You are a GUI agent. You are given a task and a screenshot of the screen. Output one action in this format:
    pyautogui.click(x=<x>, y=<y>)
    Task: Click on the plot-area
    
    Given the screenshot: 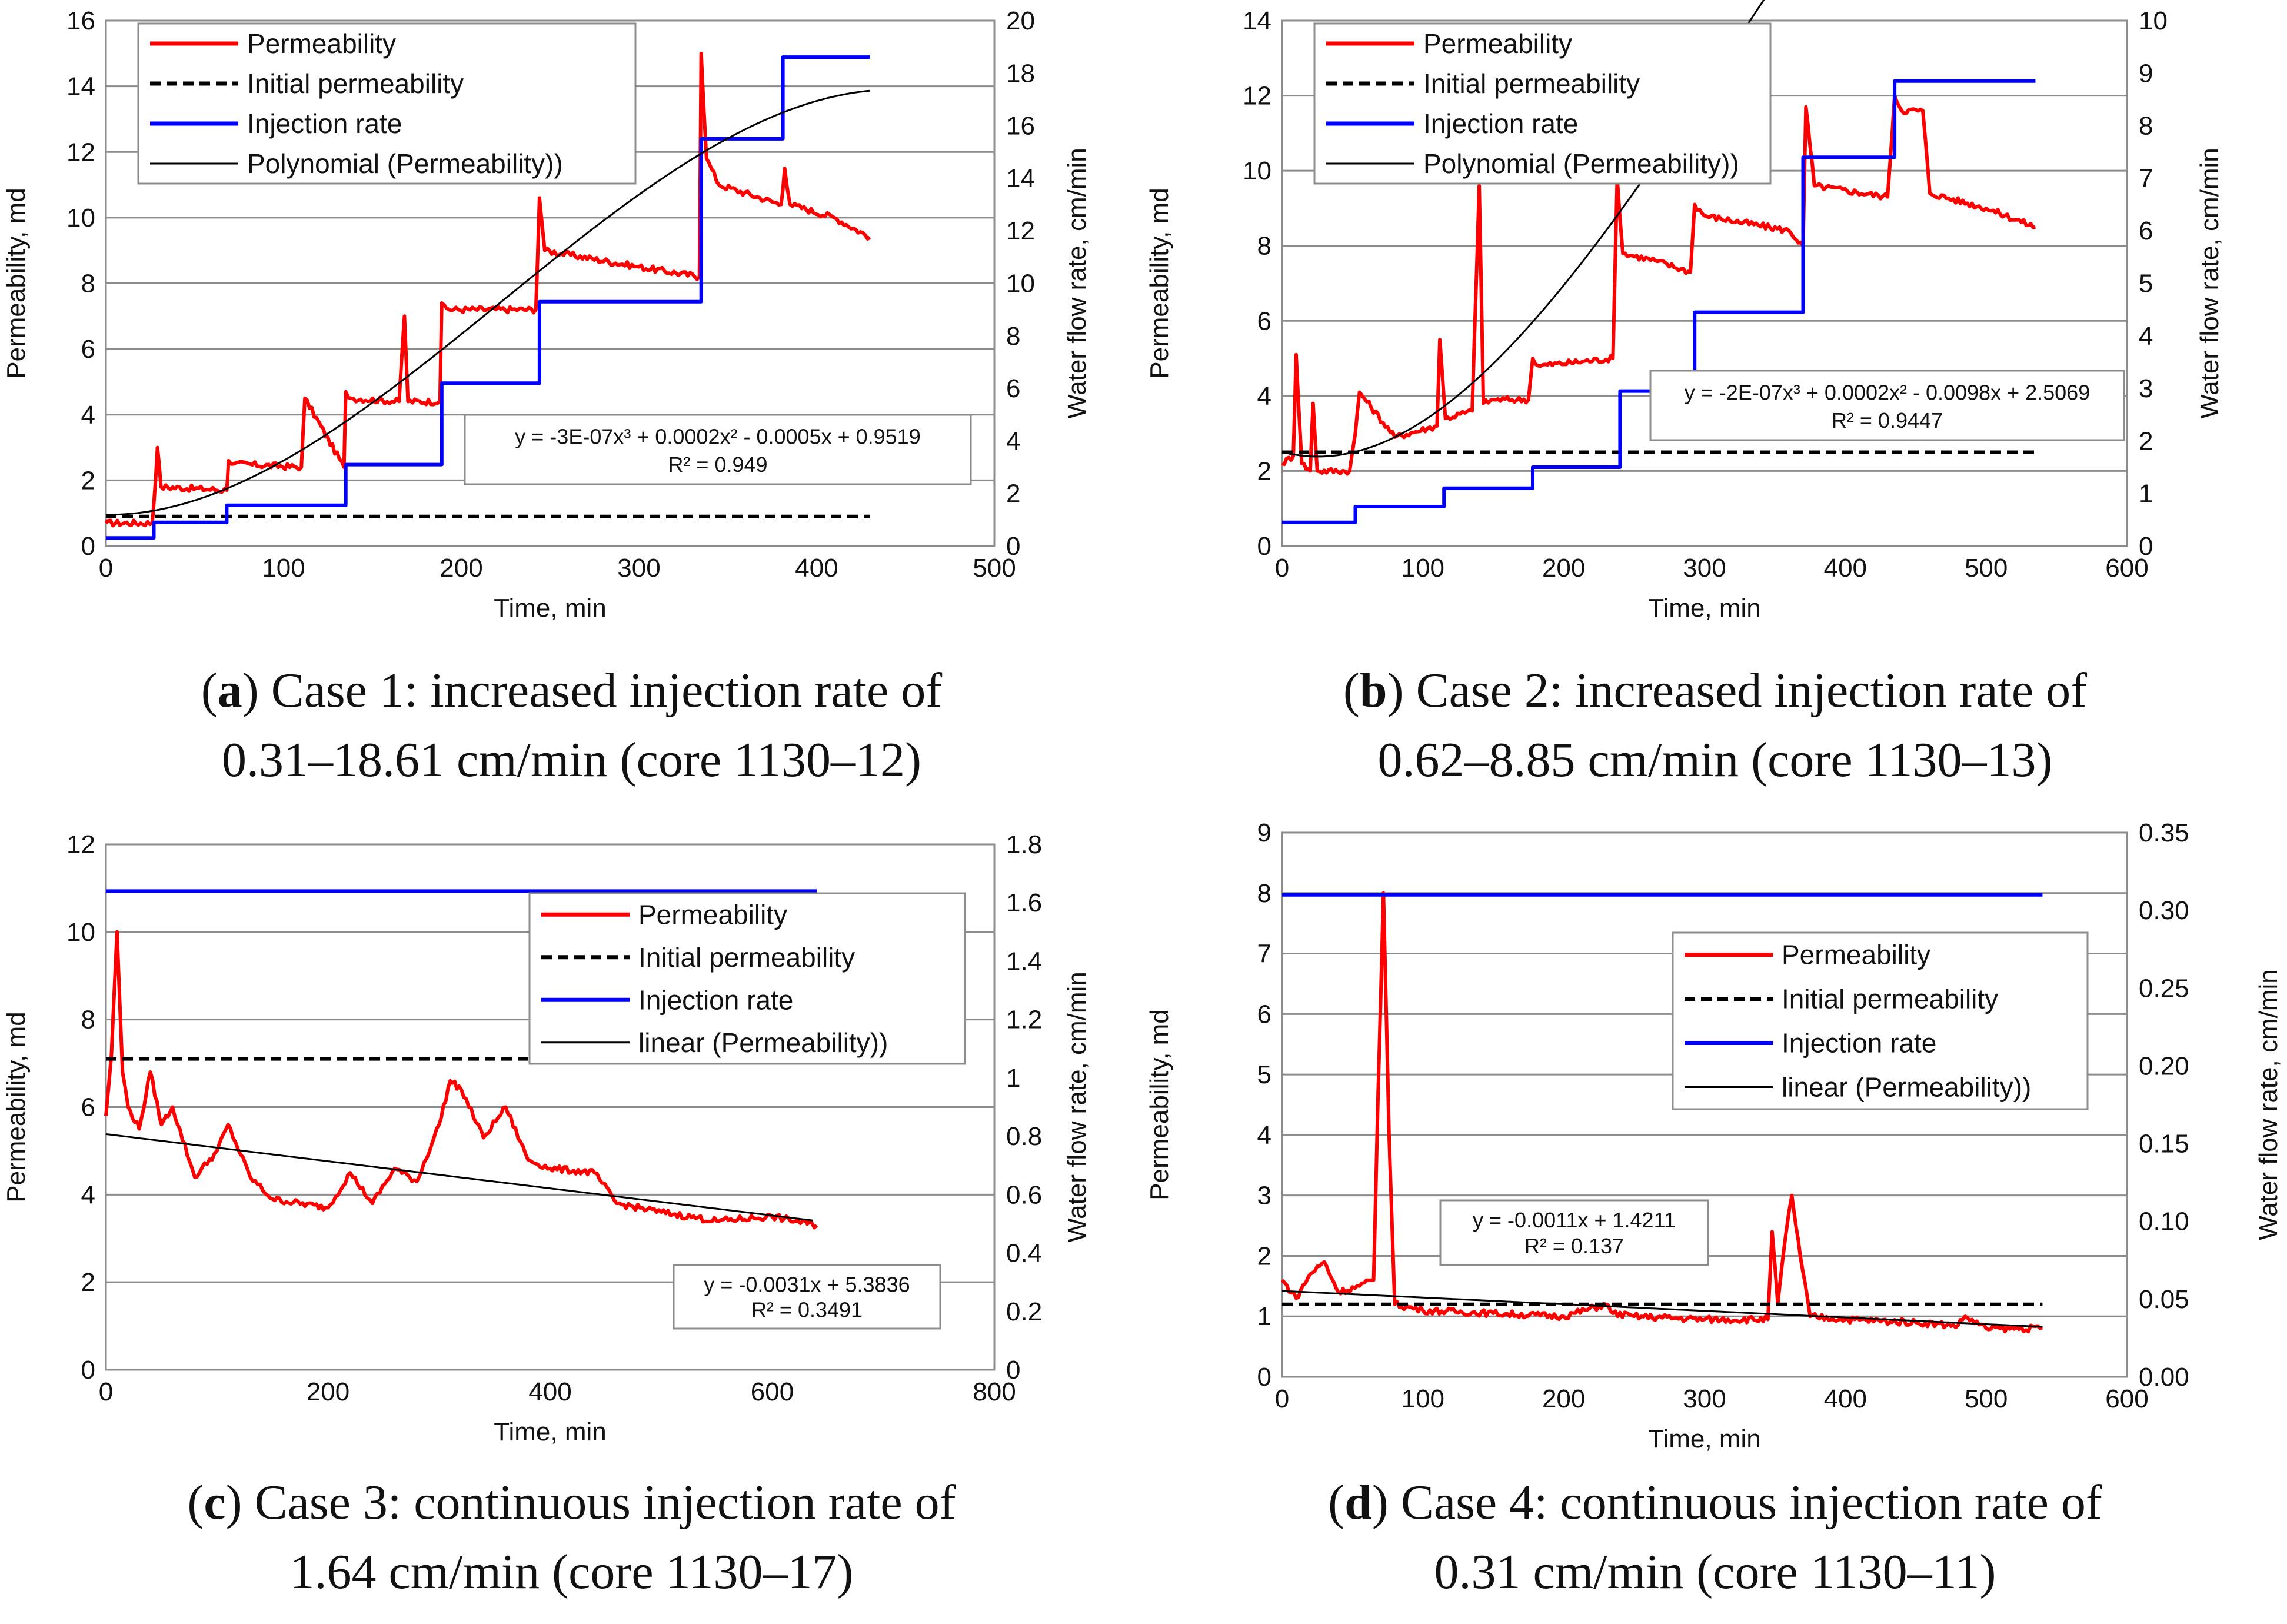 What is the action you would take?
    pyautogui.click(x=1704, y=283)
    